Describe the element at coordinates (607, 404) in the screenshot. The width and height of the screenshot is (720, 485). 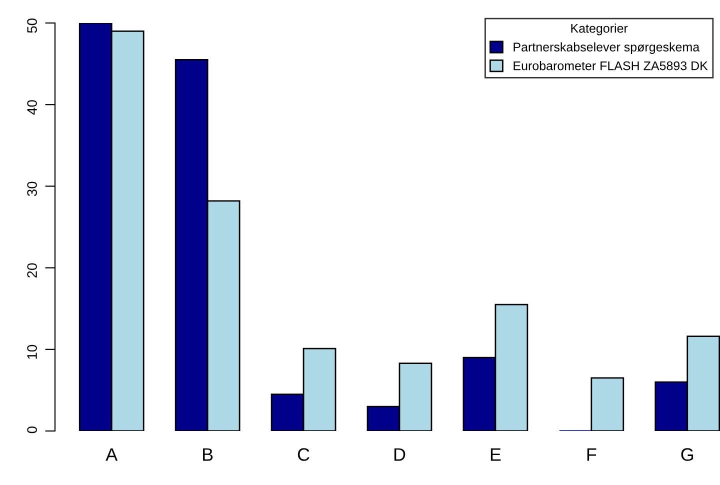
I see `bar` at that location.